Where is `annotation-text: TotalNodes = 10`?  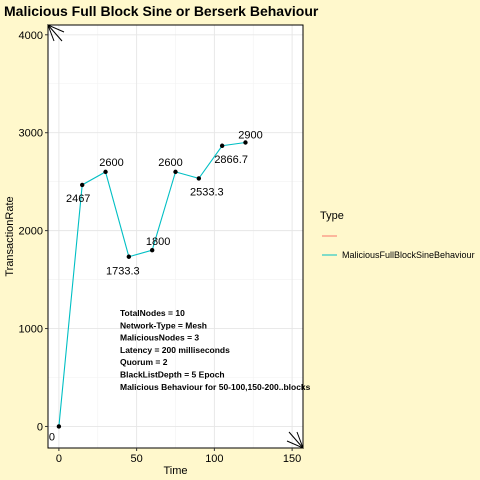
annotation-text: TotalNodes = 10 is located at coordinates (152, 313).